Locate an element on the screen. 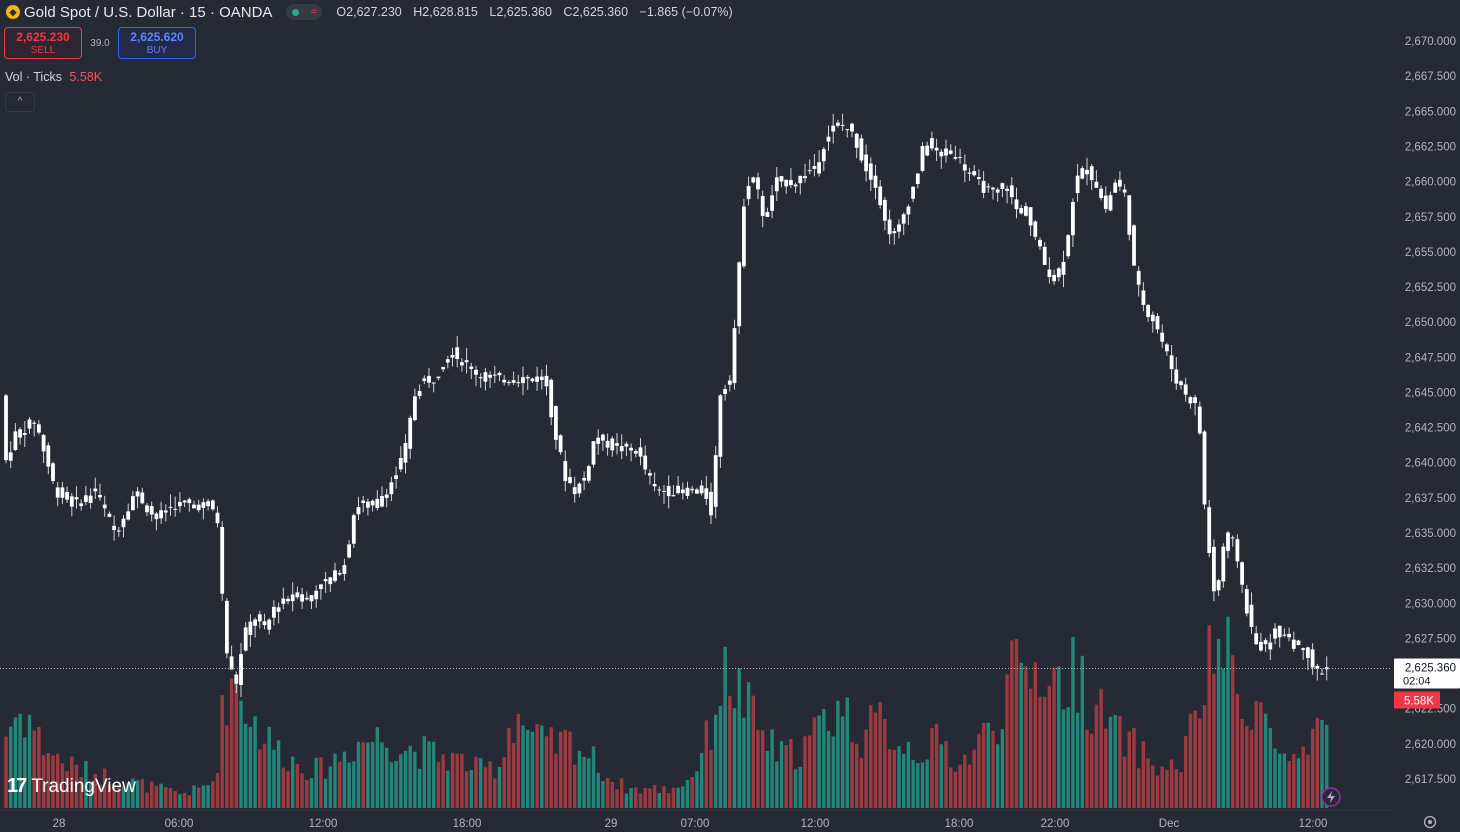 Image resolution: width=1460 pixels, height=832 pixels. market-status: ≈ is located at coordinates (304, 12).